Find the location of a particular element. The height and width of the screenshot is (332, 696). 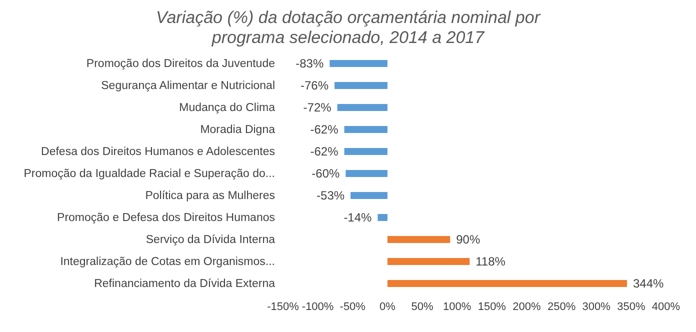

x-tick-label: 0% is located at coordinates (388, 306).